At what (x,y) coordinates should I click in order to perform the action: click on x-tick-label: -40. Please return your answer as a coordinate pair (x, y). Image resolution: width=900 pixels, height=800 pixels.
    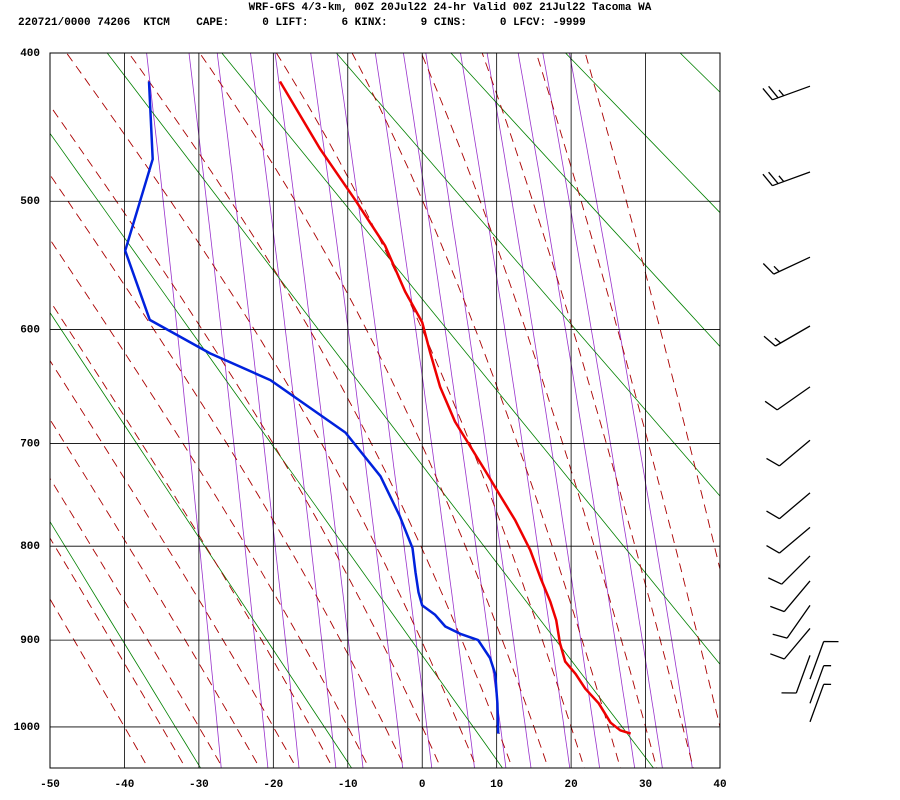
    Looking at the image, I should click on (125, 785).